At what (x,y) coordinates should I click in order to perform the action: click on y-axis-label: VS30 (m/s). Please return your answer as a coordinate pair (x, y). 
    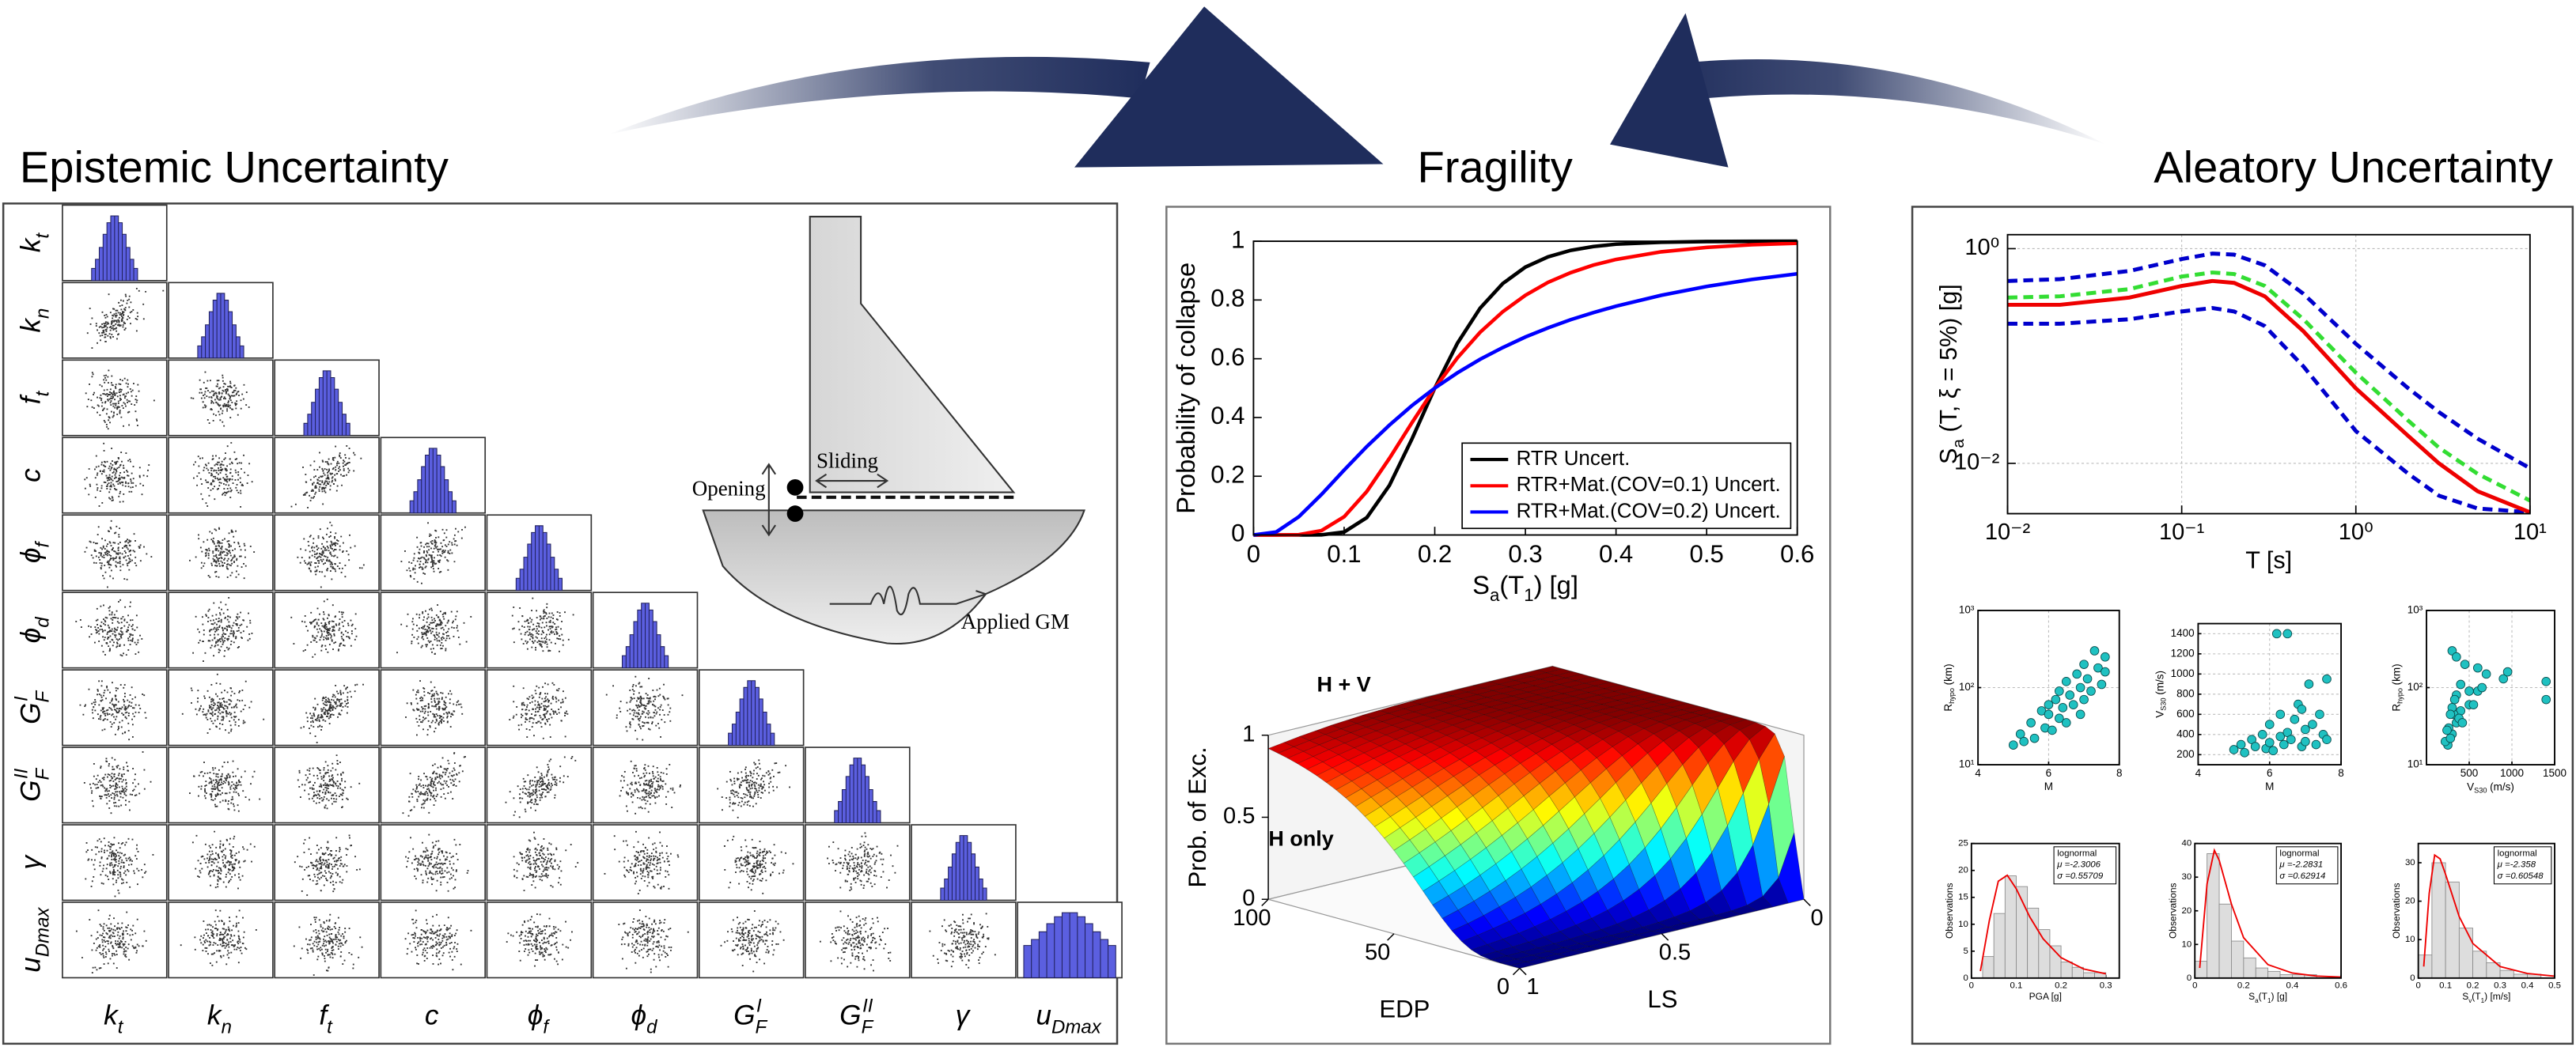
    Looking at the image, I should click on (2161, 695).